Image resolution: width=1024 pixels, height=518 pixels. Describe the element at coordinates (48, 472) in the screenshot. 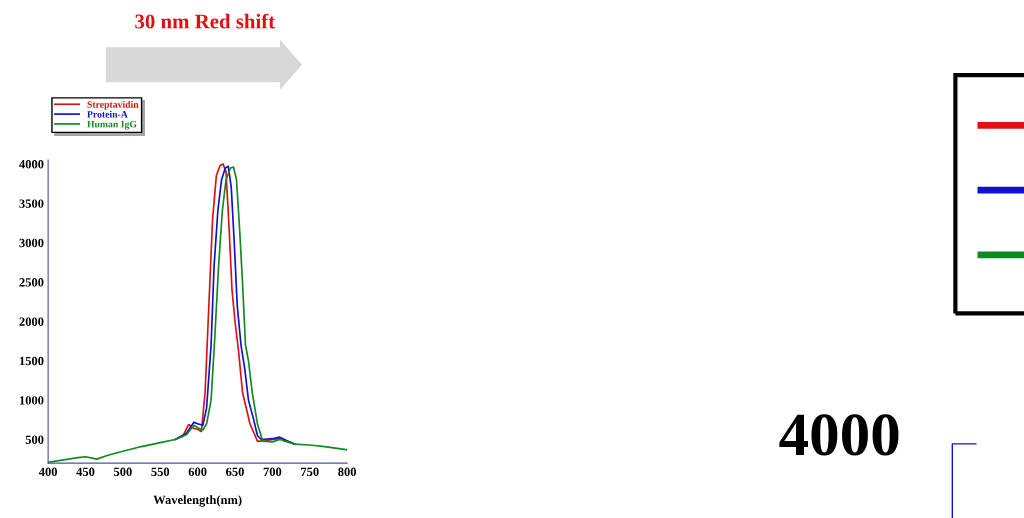

I see `x-tick-label: 400` at that location.